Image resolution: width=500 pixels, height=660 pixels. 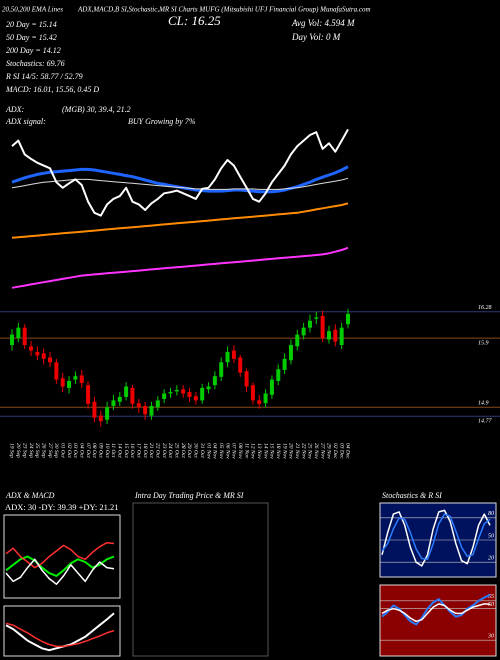 I want to click on adx-line: ADX:, so click(x=15, y=109).